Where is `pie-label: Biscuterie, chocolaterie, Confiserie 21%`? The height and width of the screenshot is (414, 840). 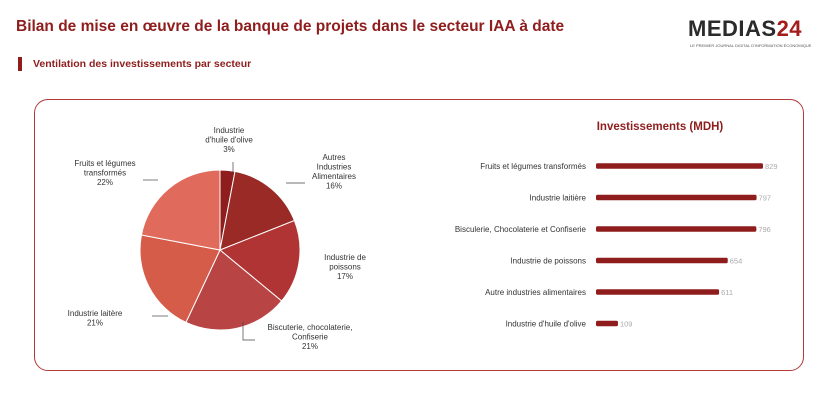 pie-label: Biscuterie, chocolaterie, Confiserie 21% is located at coordinates (310, 337).